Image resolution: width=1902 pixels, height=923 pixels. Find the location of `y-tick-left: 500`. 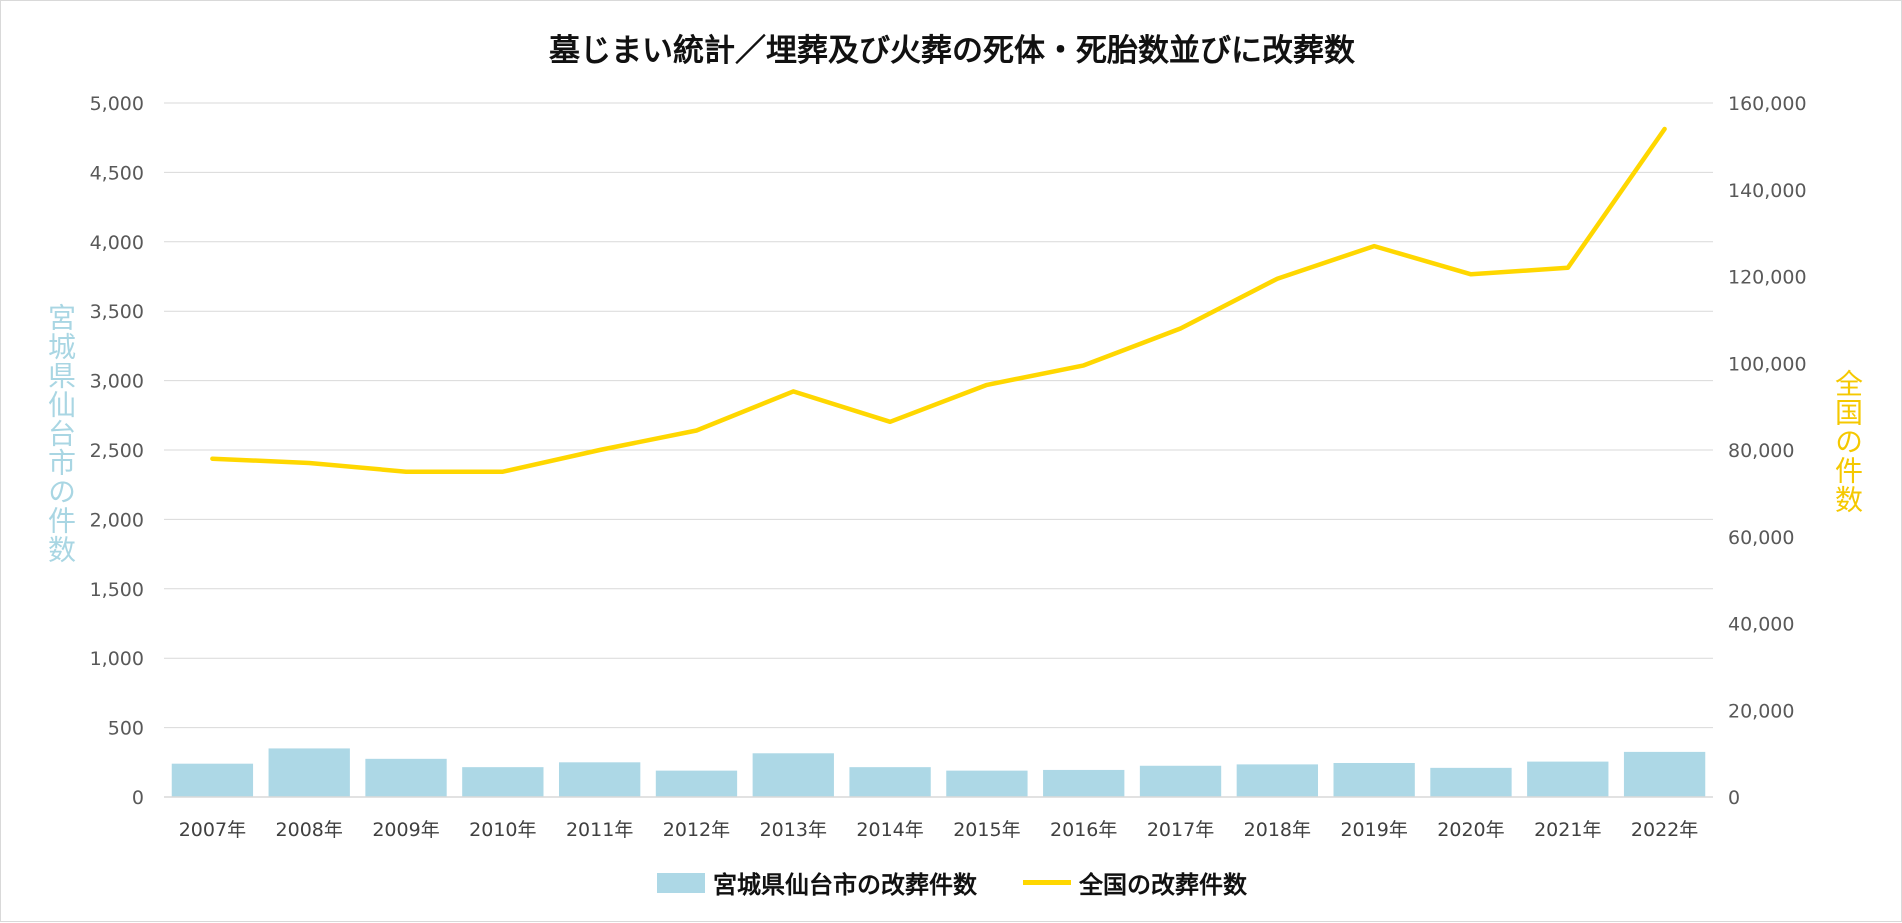

y-tick-left: 500 is located at coordinates (126, 729).